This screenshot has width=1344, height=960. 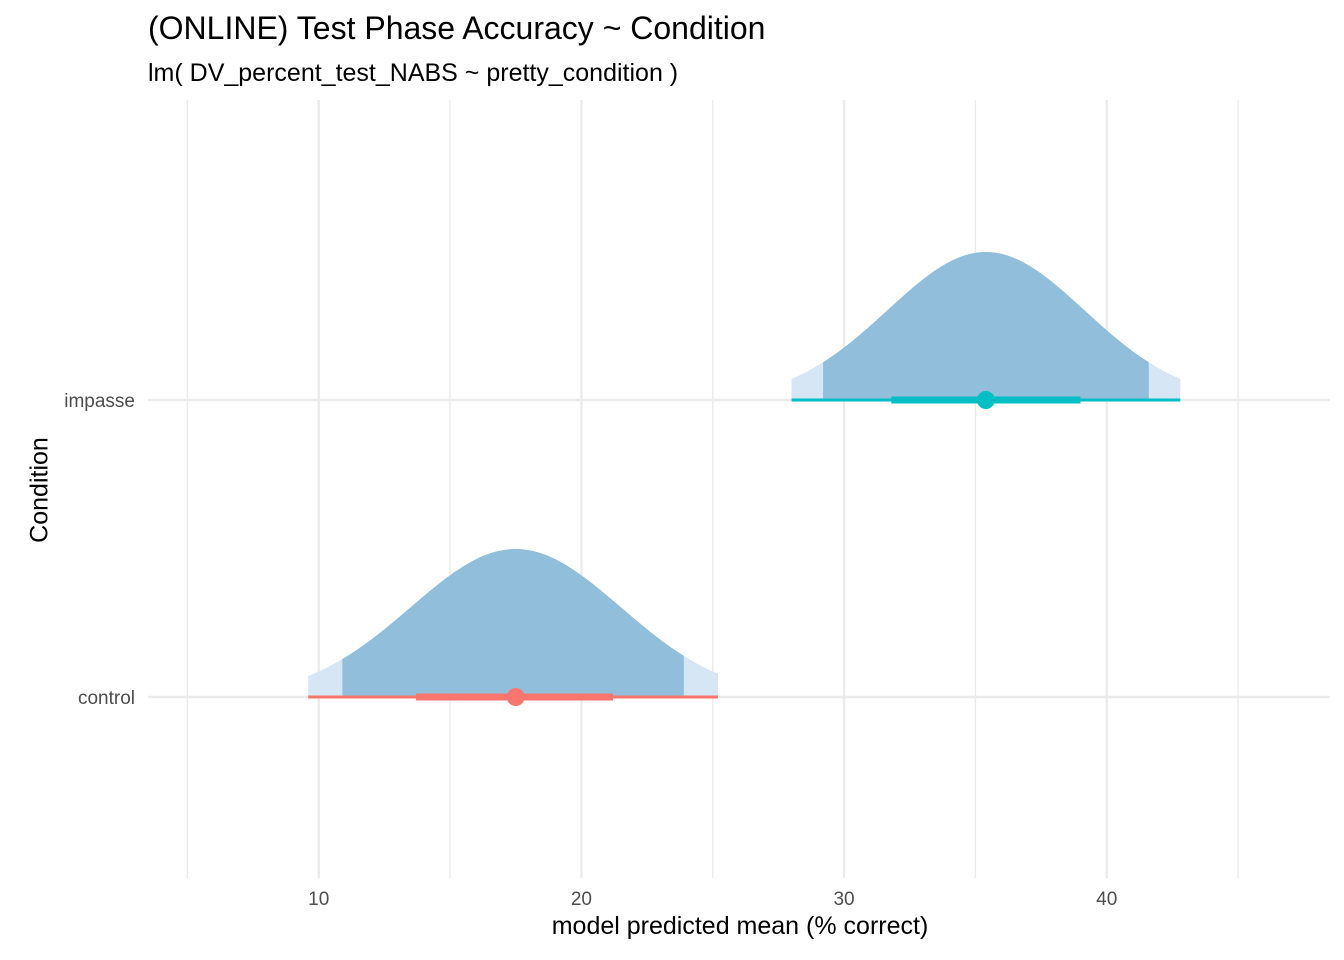 I want to click on x-tick-label: 20, so click(x=581, y=899).